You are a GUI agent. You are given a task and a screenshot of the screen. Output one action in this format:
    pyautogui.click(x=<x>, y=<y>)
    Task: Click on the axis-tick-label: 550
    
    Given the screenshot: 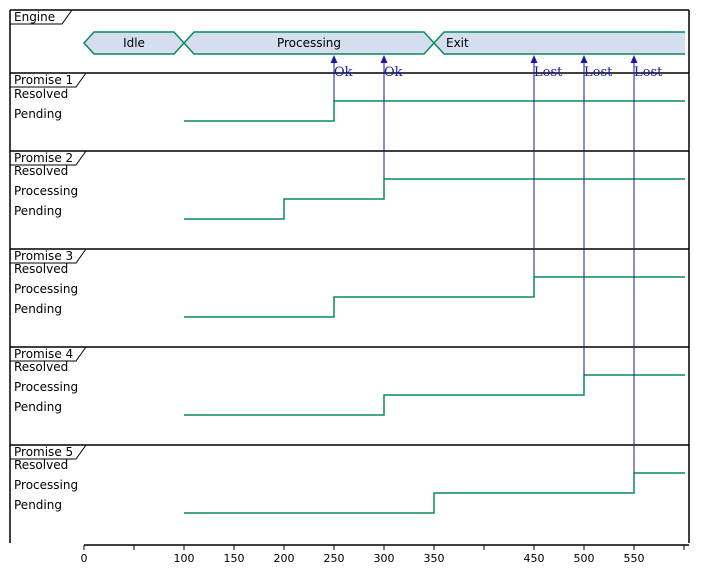 What is the action you would take?
    pyautogui.click(x=634, y=558)
    